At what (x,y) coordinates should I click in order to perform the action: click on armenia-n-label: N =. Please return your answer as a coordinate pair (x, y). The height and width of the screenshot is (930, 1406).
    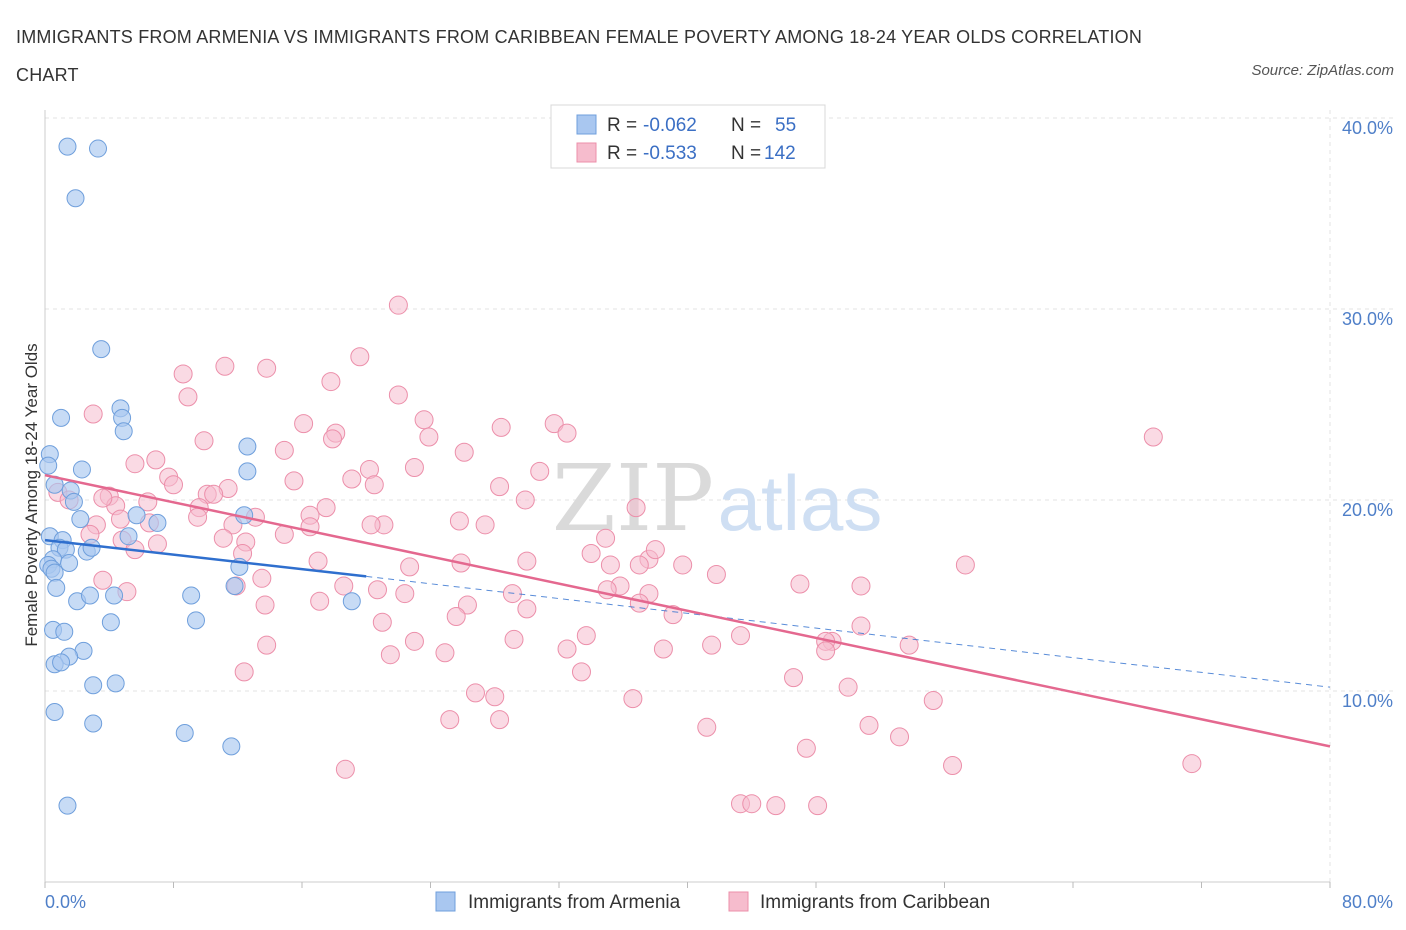
    Looking at the image, I should click on (746, 125).